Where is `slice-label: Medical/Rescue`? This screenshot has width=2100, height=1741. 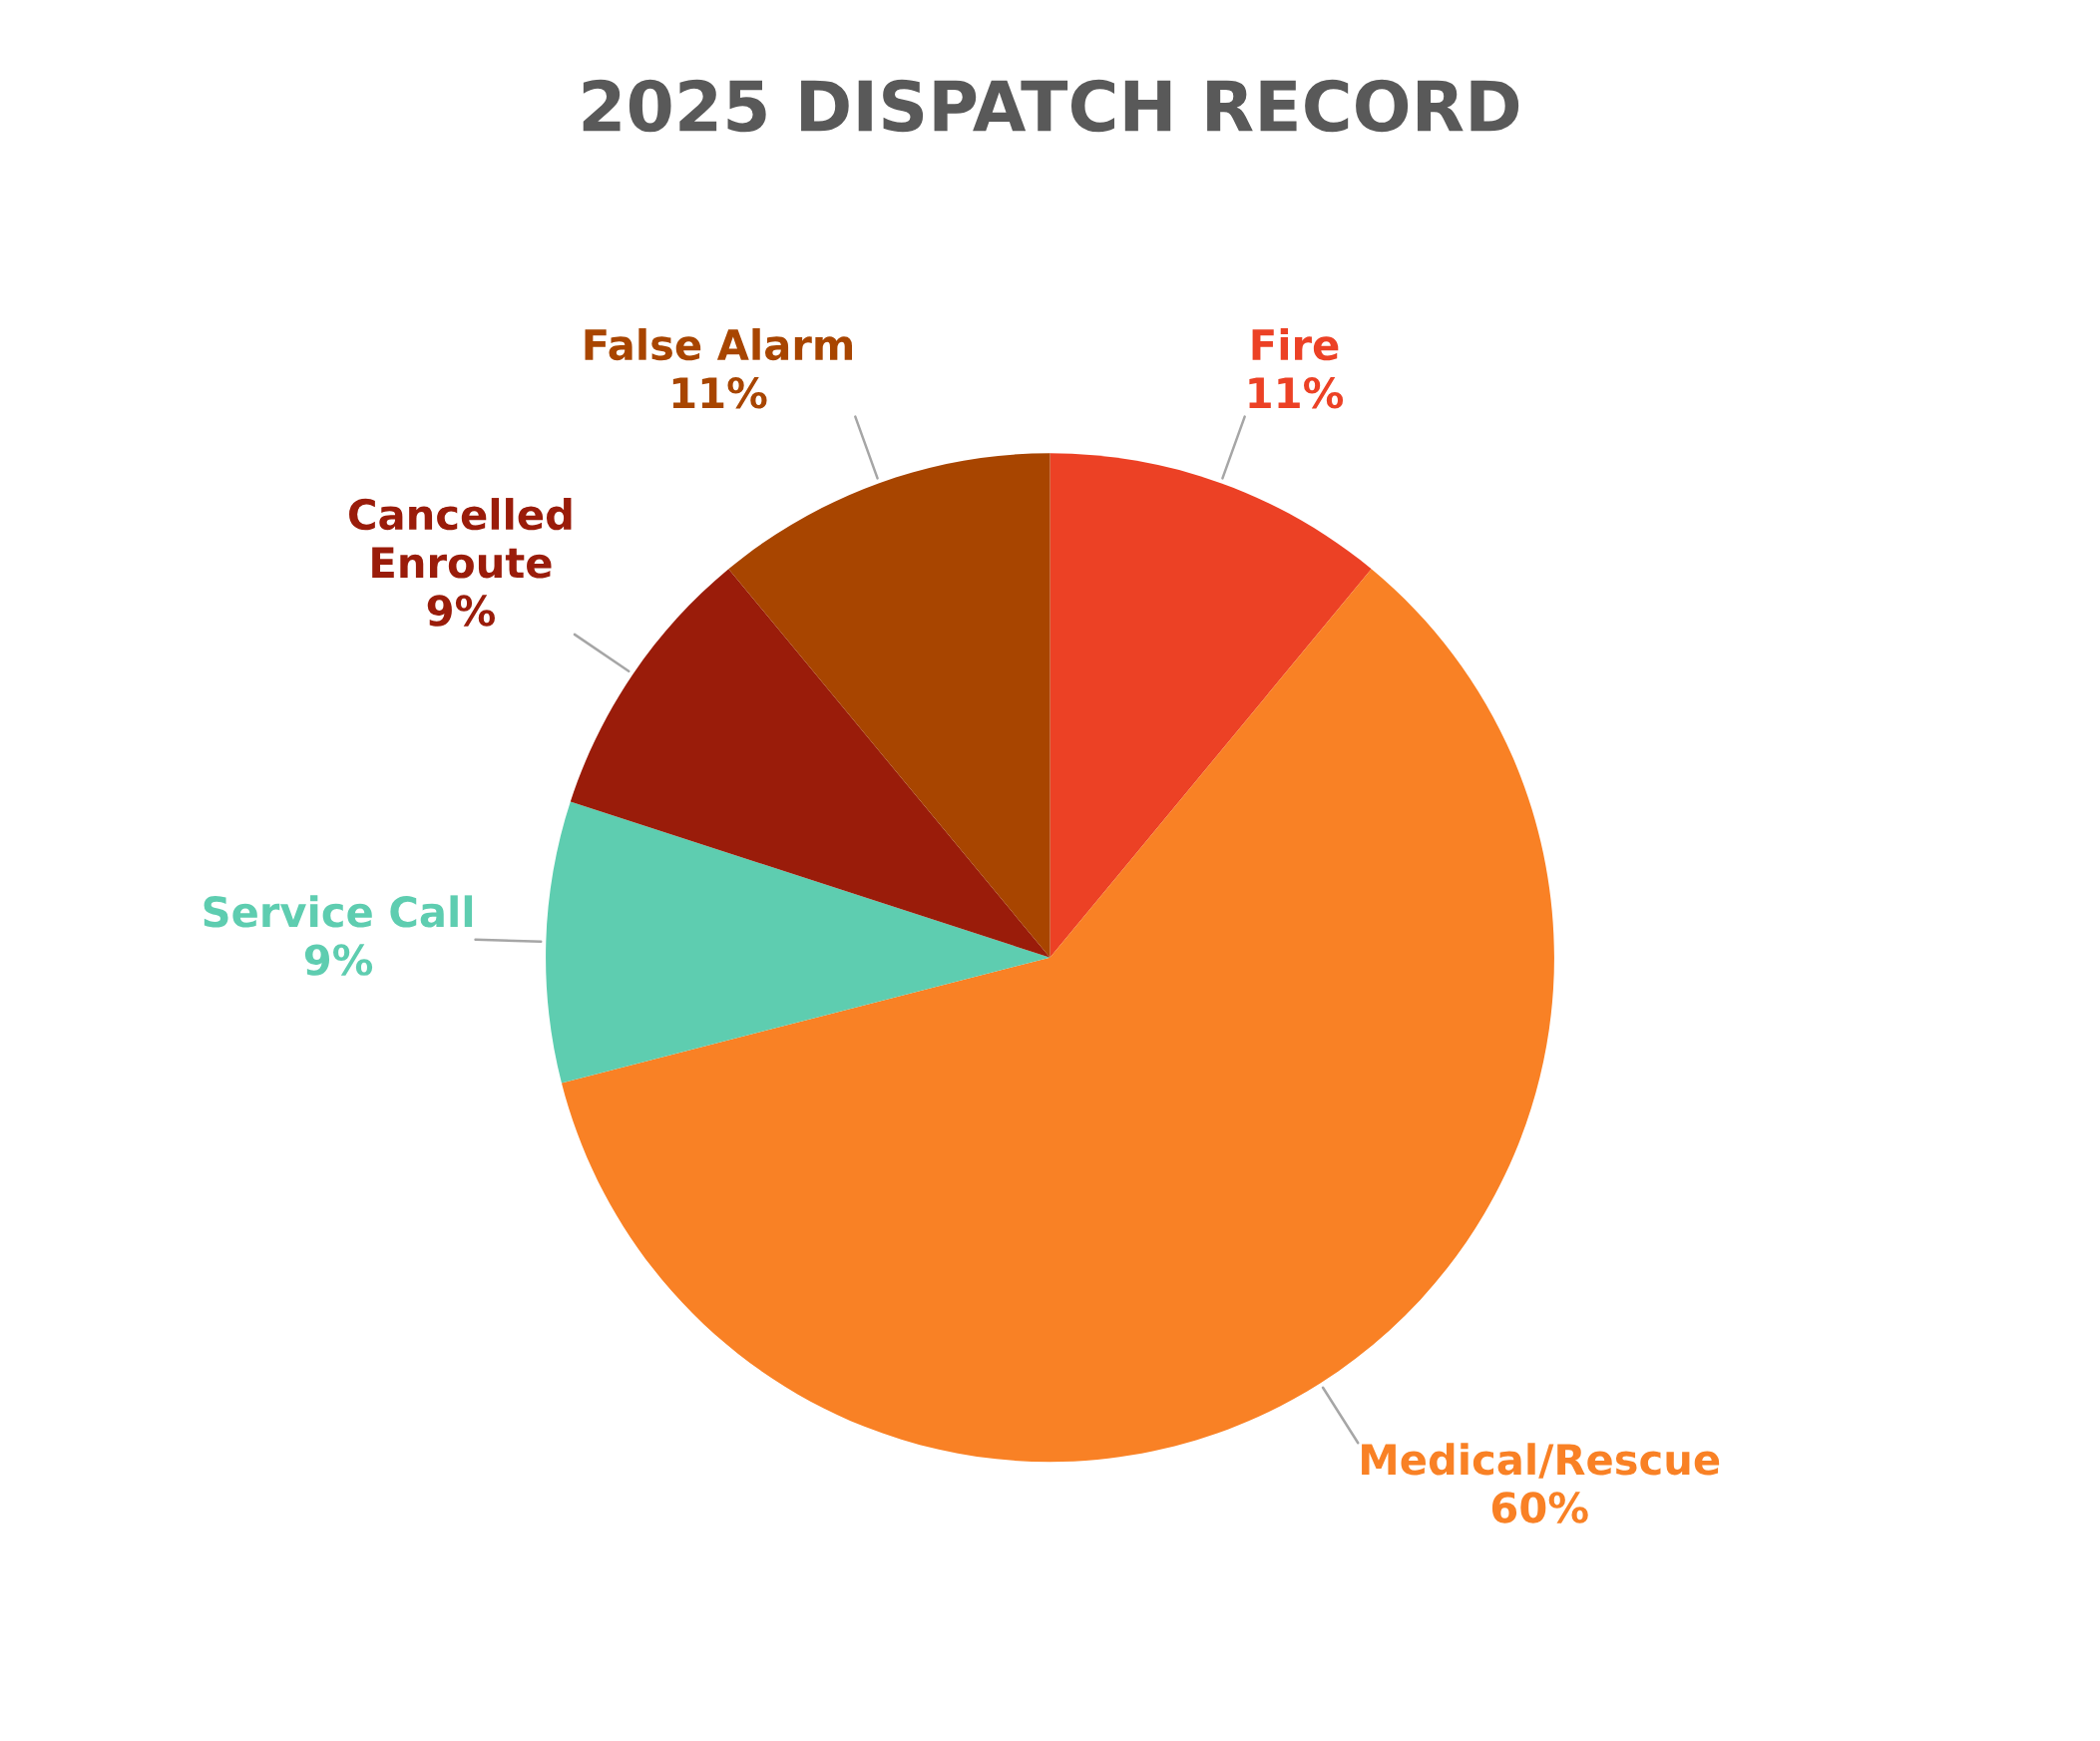
slice-label: Medical/Rescue is located at coordinates (1541, 1461).